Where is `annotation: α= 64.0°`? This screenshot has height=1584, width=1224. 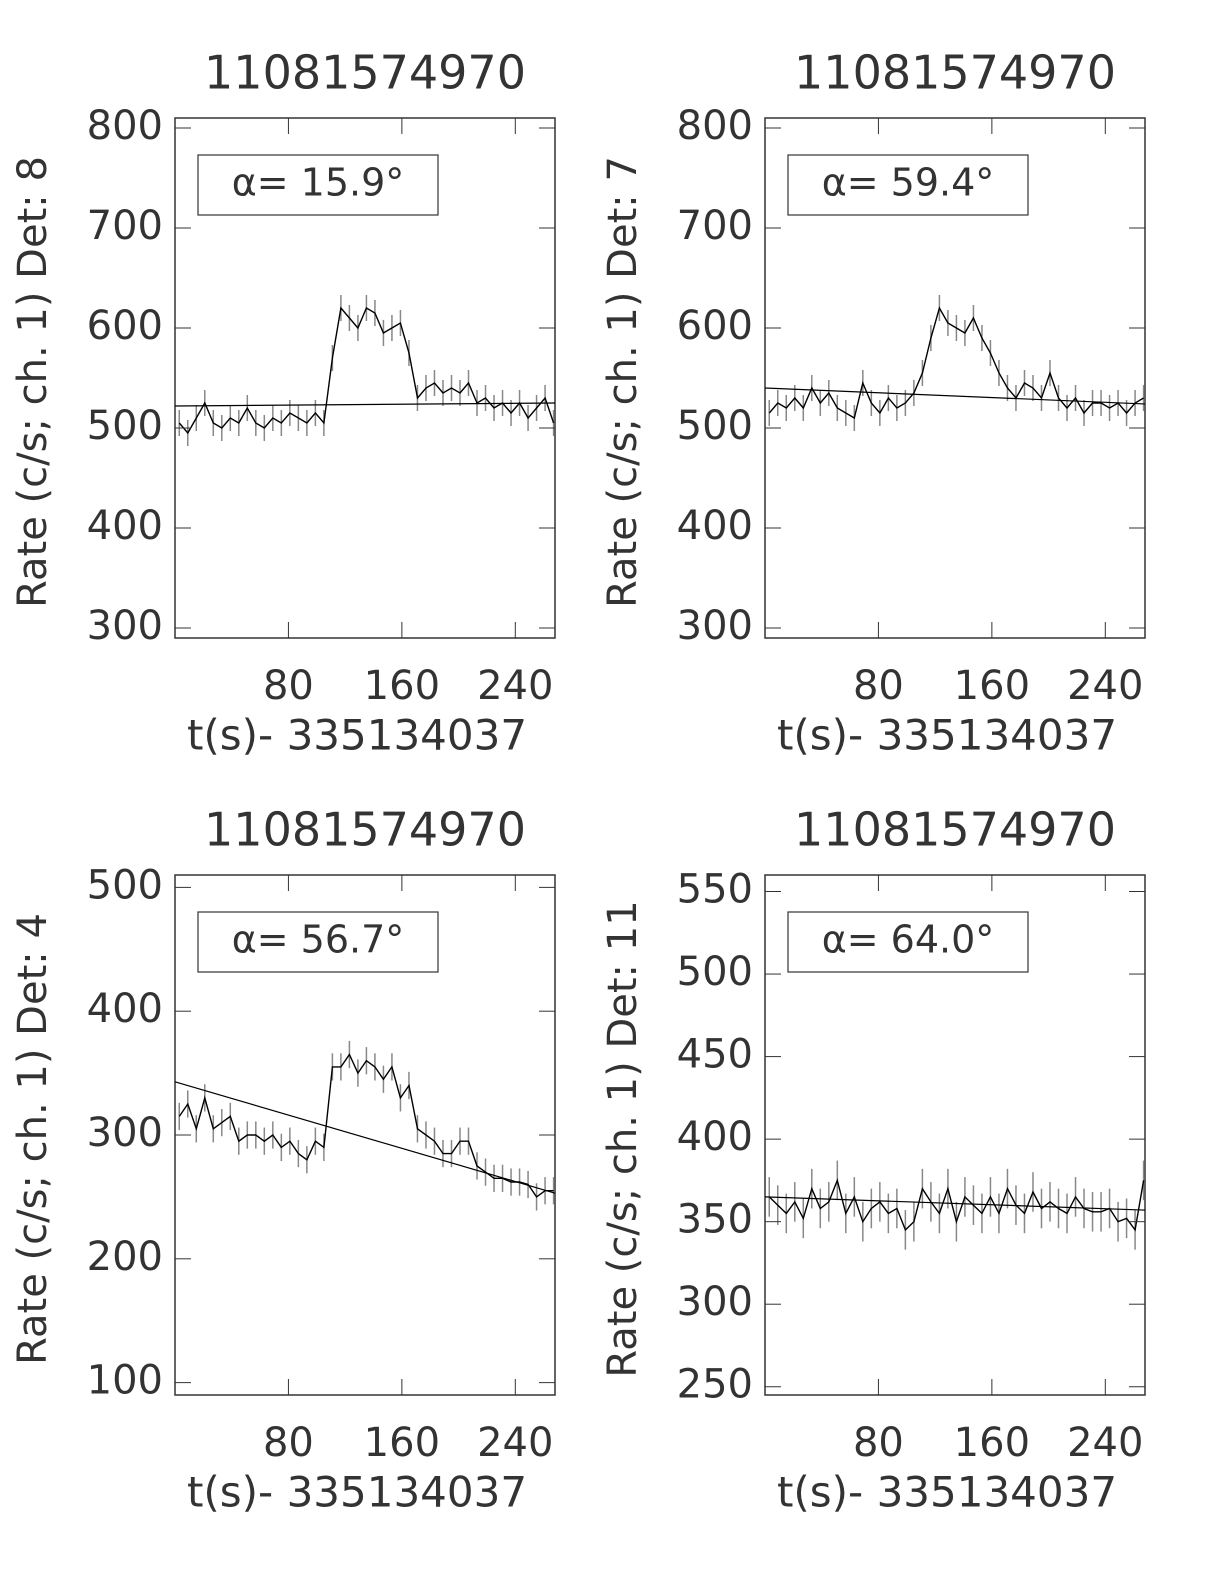 annotation: α= 64.0° is located at coordinates (908, 940).